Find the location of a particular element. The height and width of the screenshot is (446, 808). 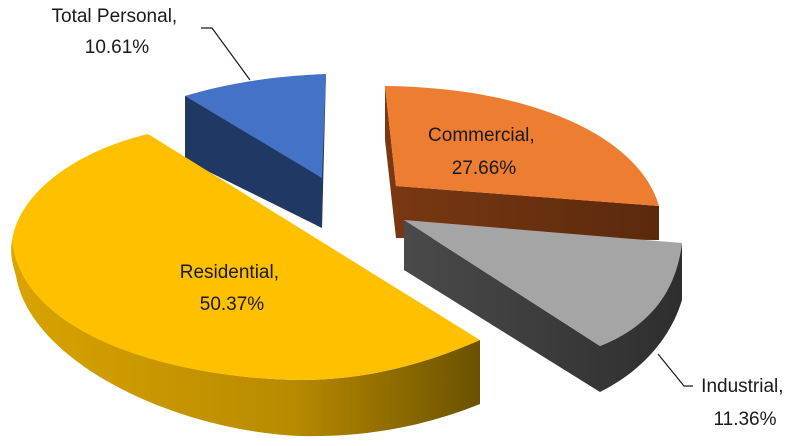

slice-industrial is located at coordinates (543, 306).